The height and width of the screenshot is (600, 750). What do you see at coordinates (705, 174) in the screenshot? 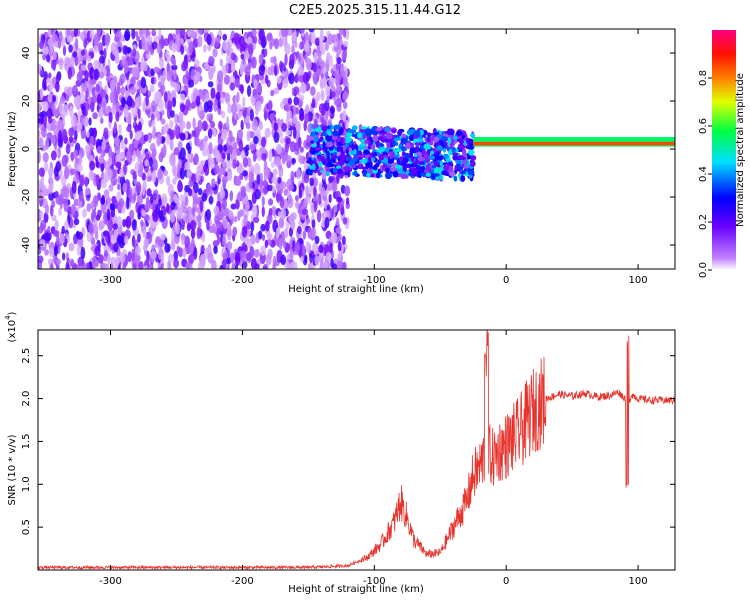
I see `colorbar-ticks: 0.0 0.2 0.4 0.6 0.8` at bounding box center [705, 174].